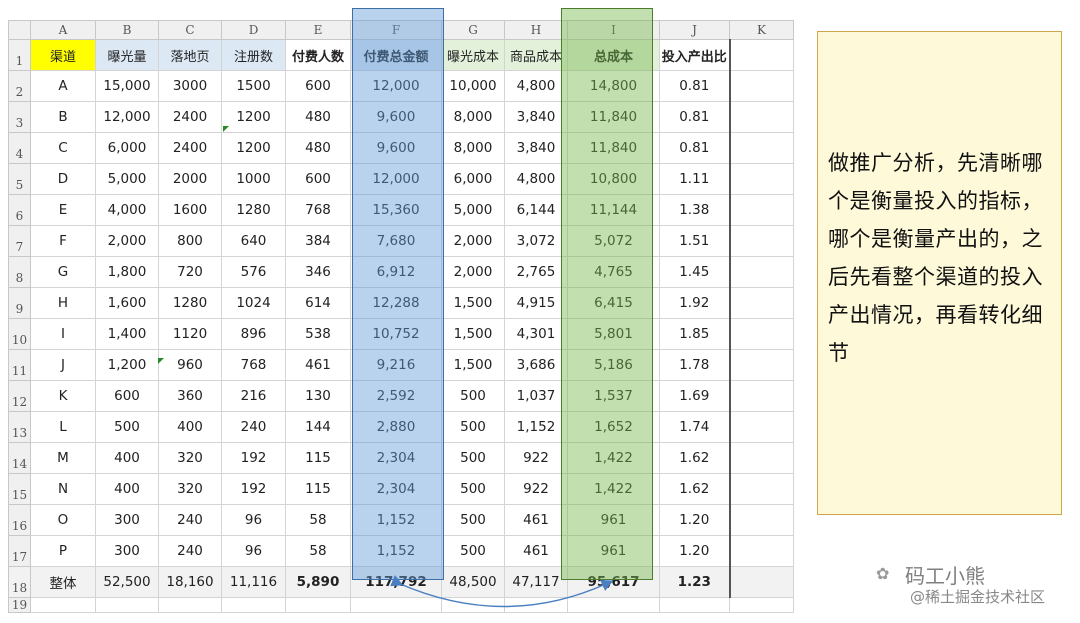 This screenshot has width=1080, height=623. Describe the element at coordinates (127, 365) in the screenshot. I see `table-cell: 1,200` at that location.